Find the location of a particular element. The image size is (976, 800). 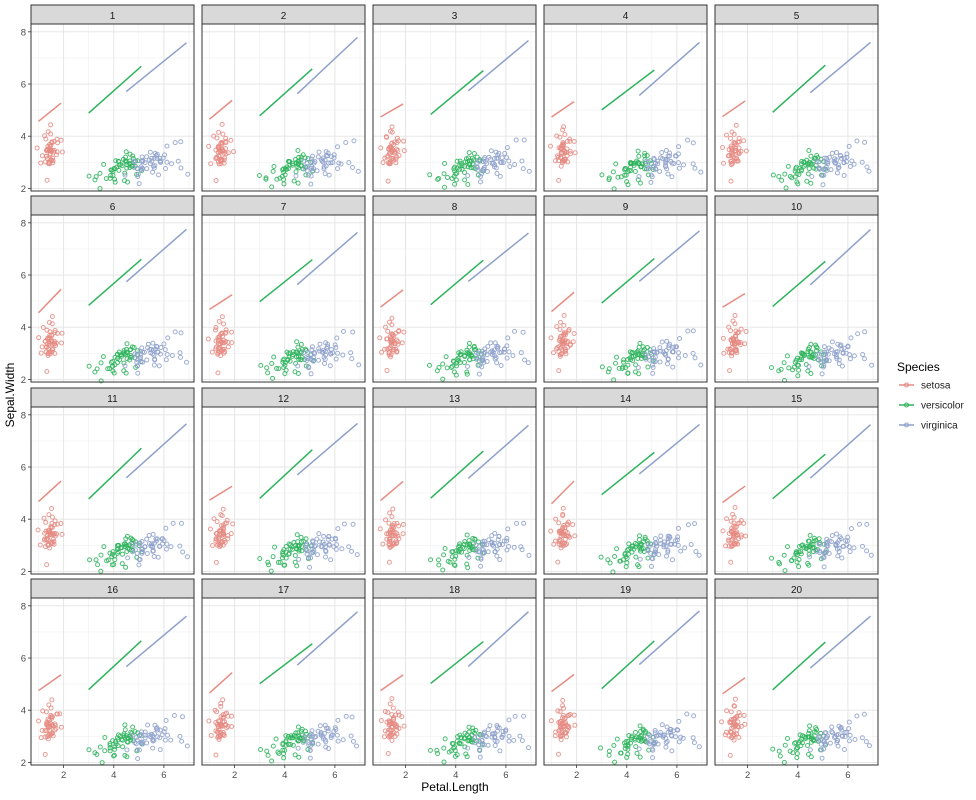

legend-entry-setosa: setosa is located at coordinates (925, 386).